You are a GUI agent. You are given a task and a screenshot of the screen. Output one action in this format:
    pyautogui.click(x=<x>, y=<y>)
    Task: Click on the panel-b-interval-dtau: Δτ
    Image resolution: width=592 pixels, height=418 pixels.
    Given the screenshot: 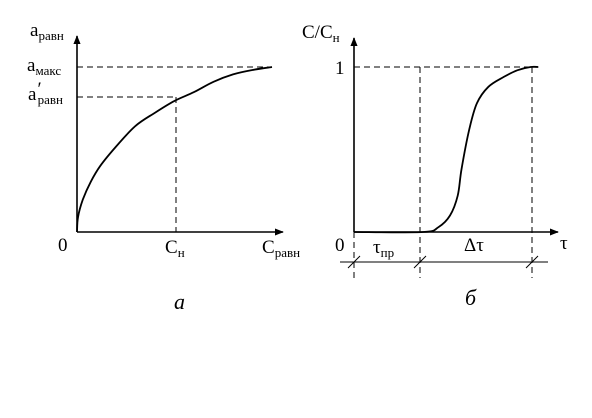 What is the action you would take?
    pyautogui.click(x=474, y=245)
    